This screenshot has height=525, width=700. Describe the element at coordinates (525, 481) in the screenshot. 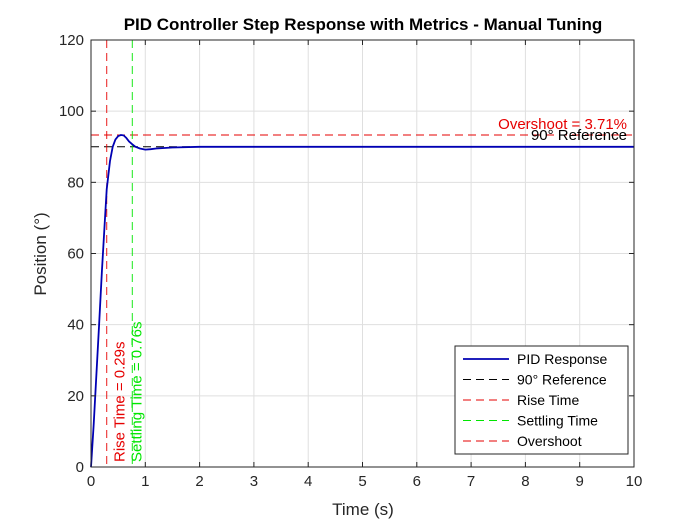

I see `x-tick-label: 8` at that location.